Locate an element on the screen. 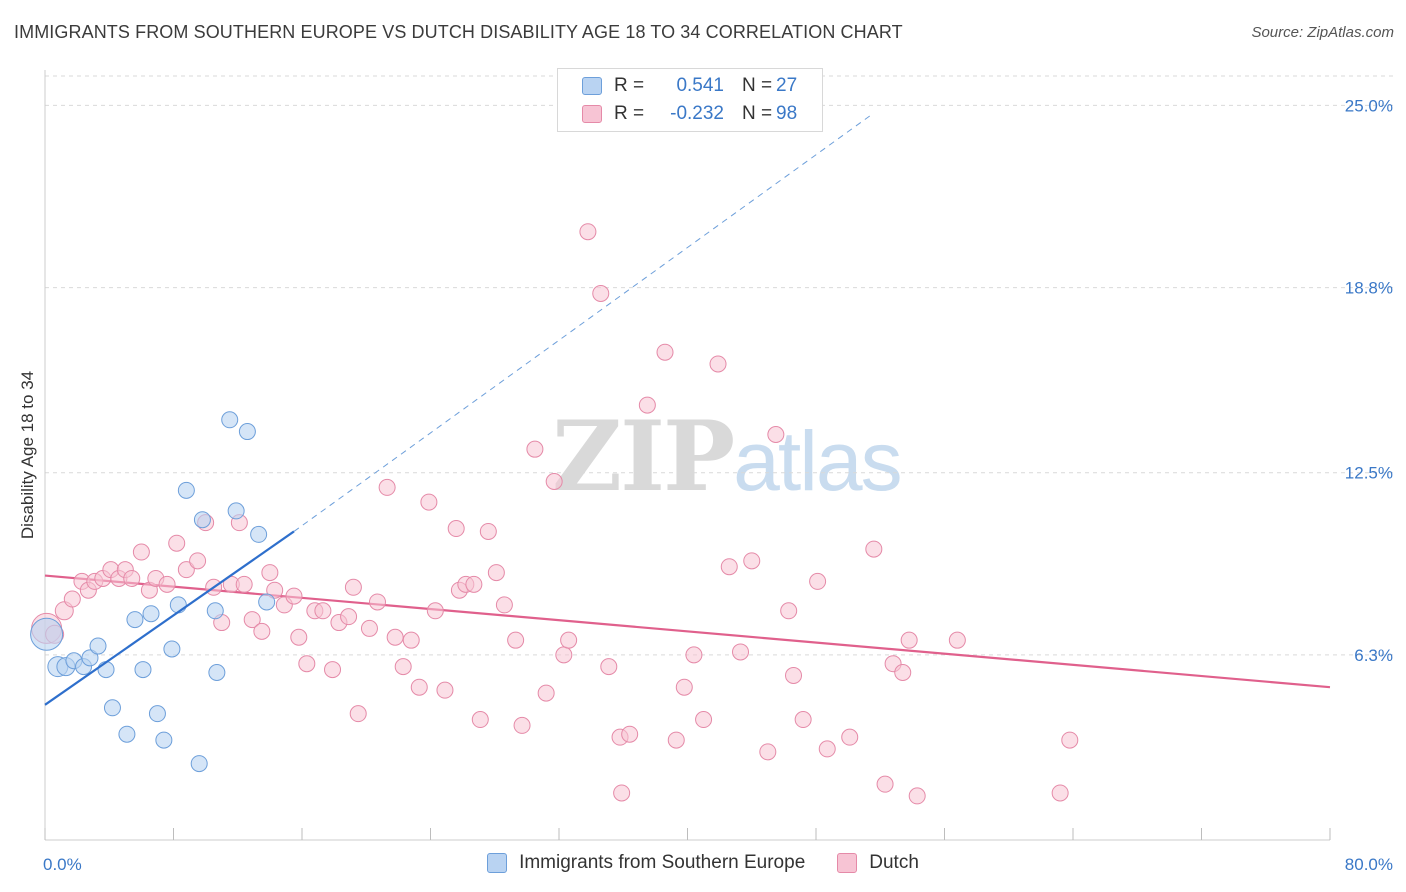  points-southern-europe is located at coordinates (153, 592).